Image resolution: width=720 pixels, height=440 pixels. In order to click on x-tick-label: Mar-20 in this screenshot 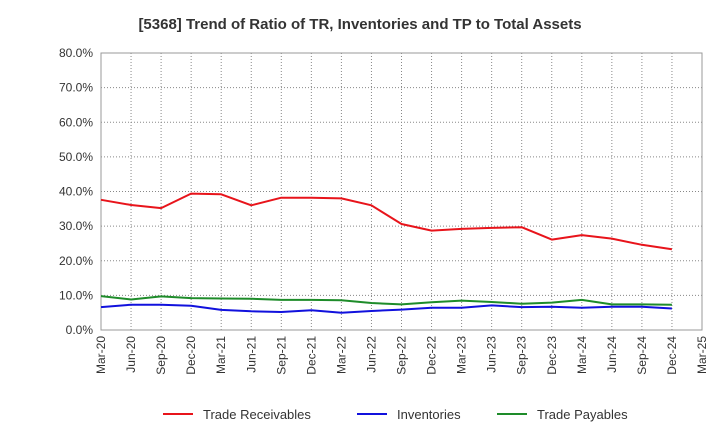, I will do `click(101, 355)`.